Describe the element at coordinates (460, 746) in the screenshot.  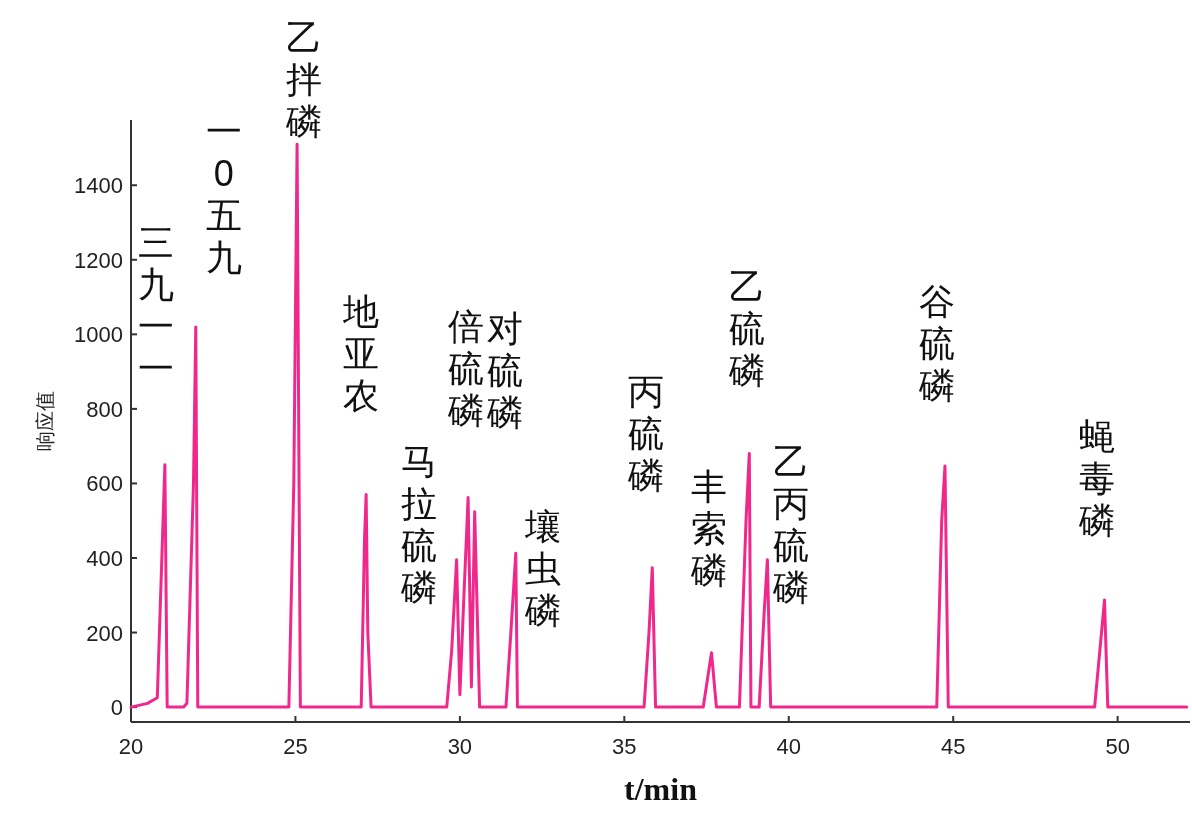
I see `x-tick-label: 30` at that location.